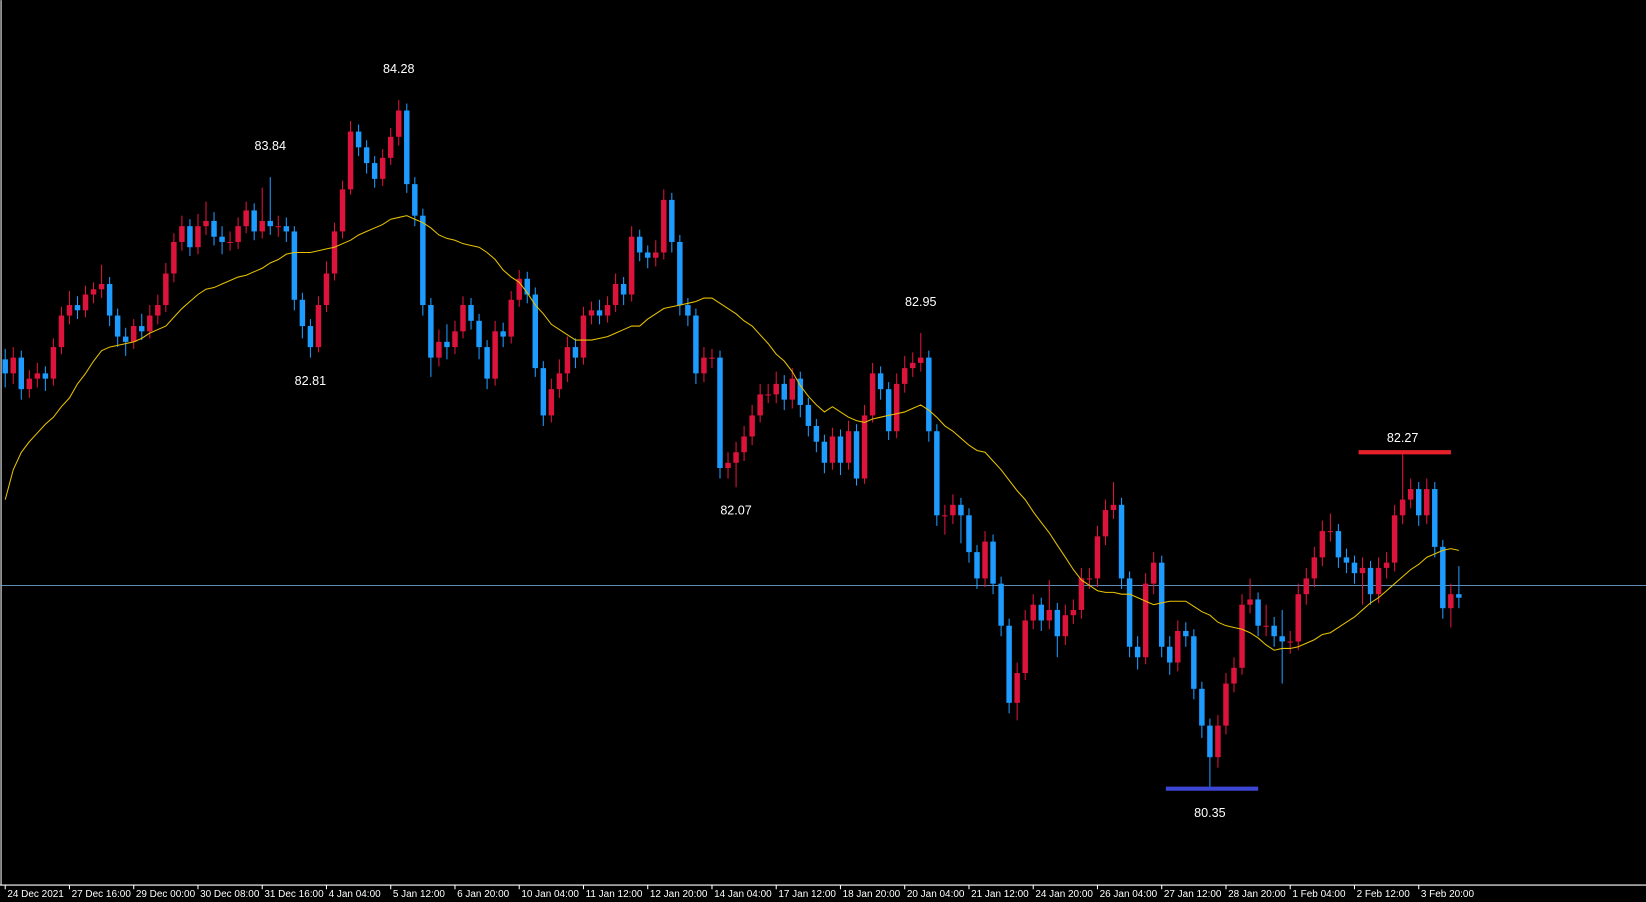 This screenshot has width=1646, height=902. I want to click on x-tick-label: 12 Jan 20:00, so click(679, 894).